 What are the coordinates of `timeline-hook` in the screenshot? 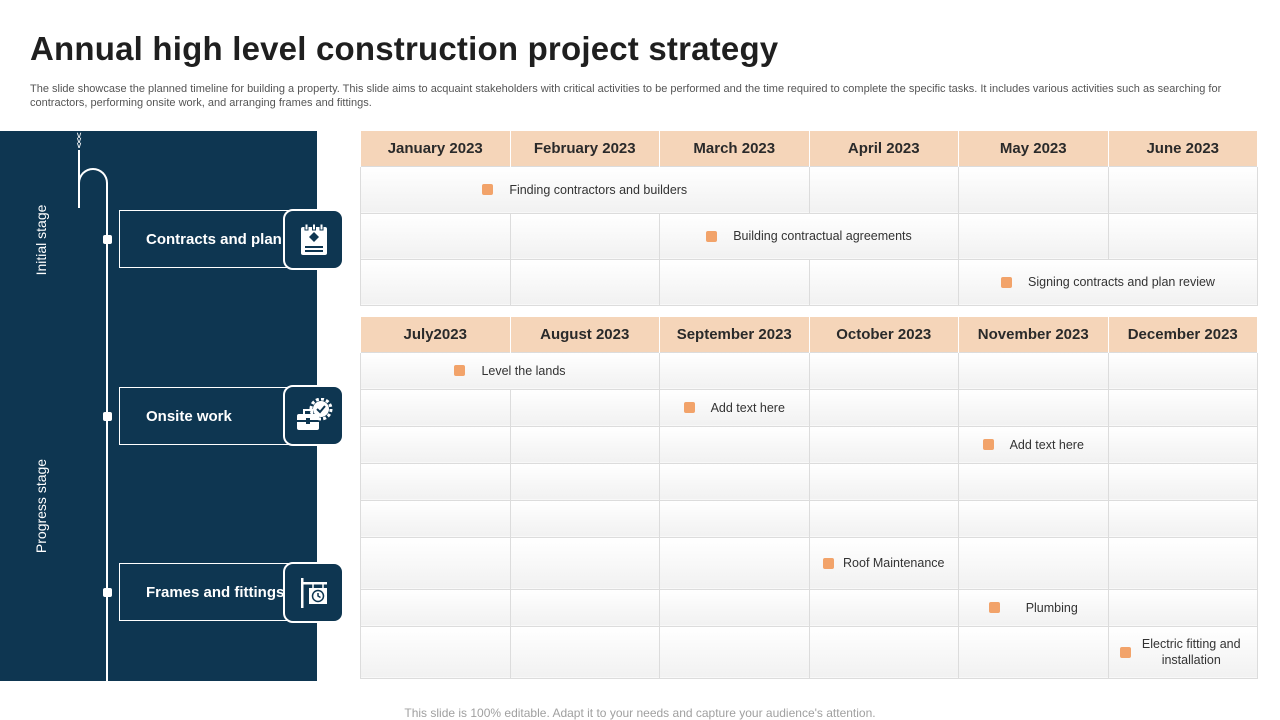 It's located at (93, 188).